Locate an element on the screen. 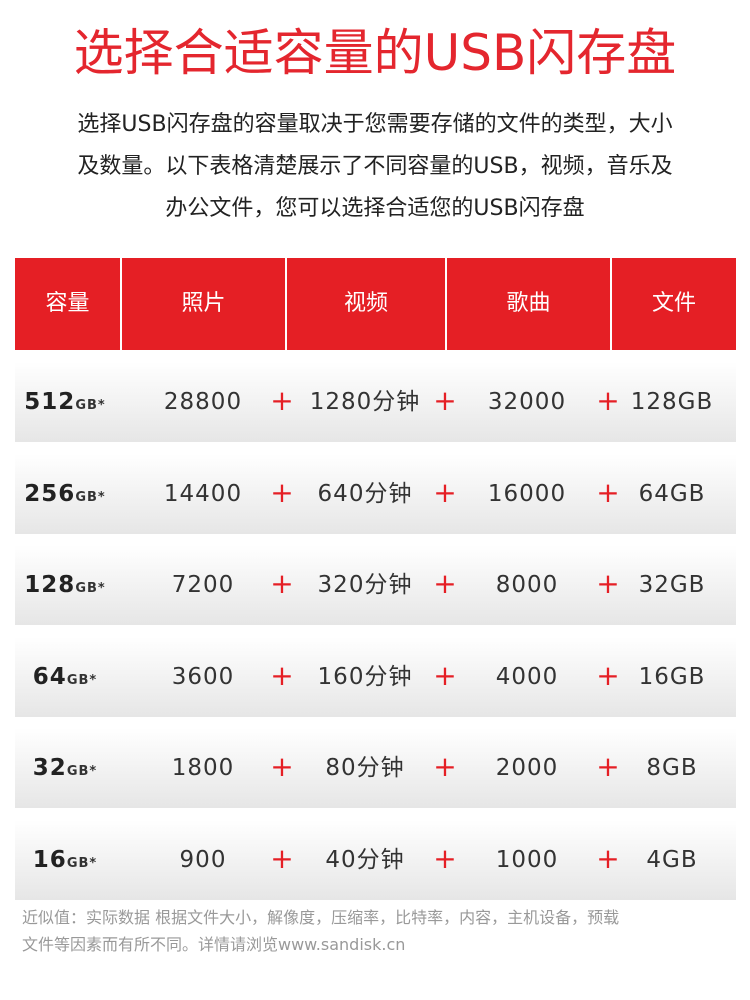 The height and width of the screenshot is (1000, 750). capacity: 32 is located at coordinates (49, 768).